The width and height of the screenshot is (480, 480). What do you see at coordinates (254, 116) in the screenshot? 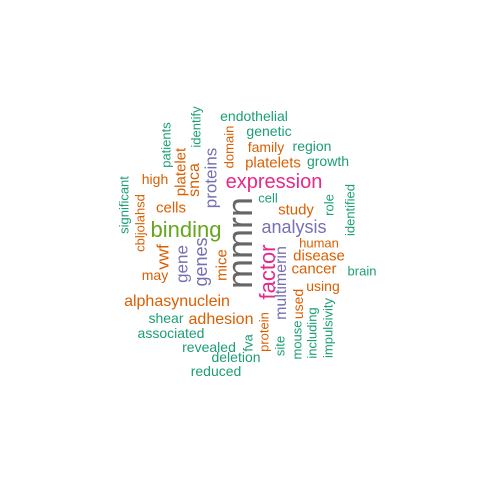
I see `word-endothelial: endothelial` at bounding box center [254, 116].